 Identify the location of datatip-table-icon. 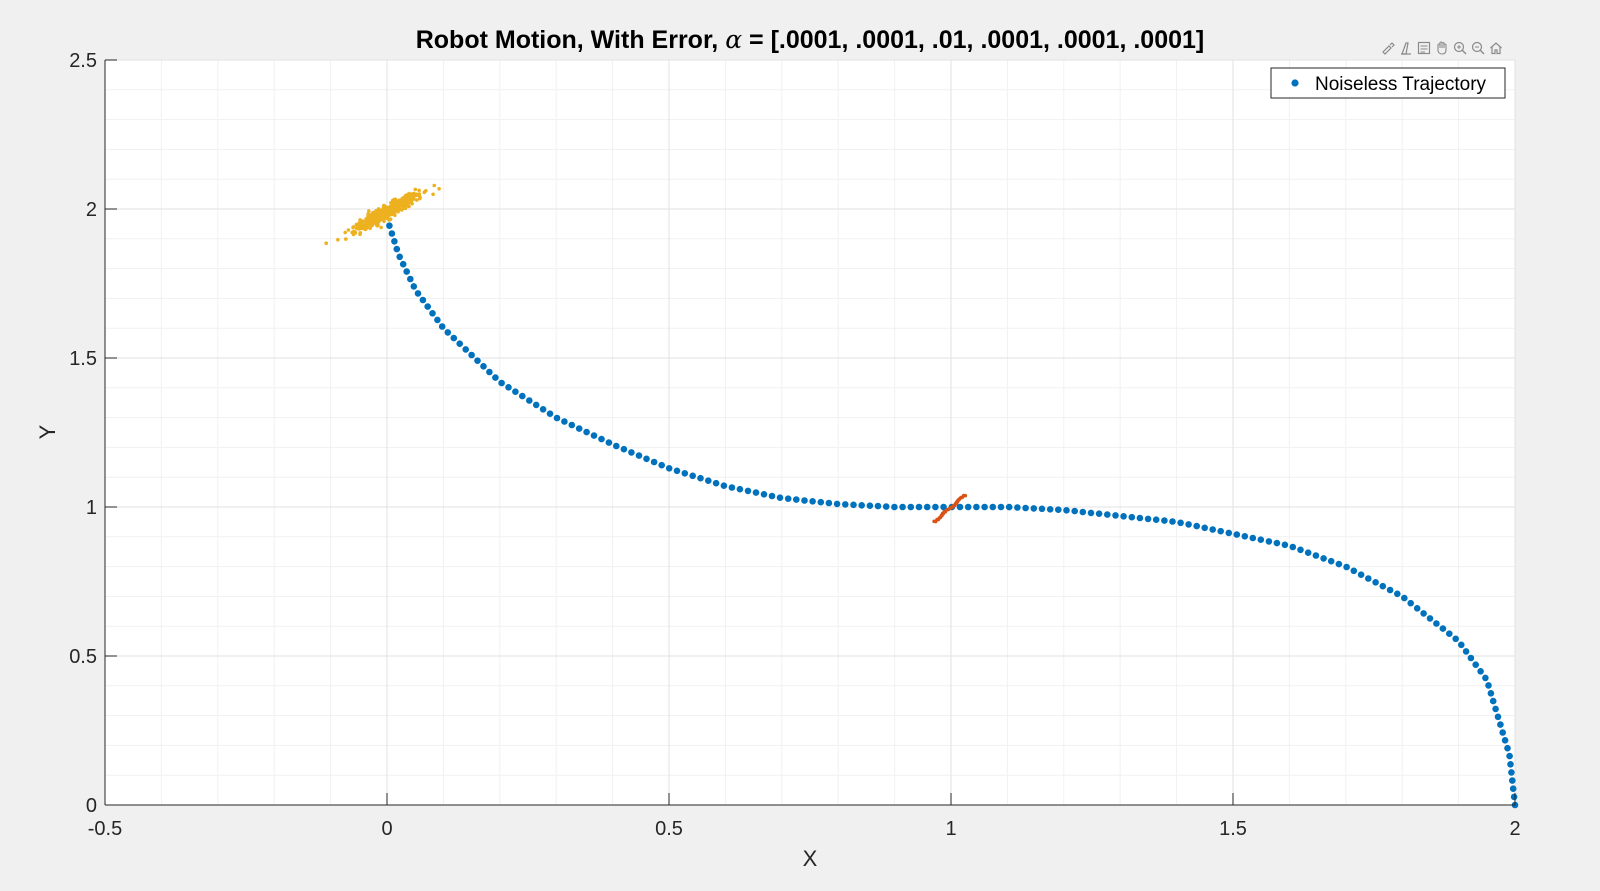
(1424, 48).